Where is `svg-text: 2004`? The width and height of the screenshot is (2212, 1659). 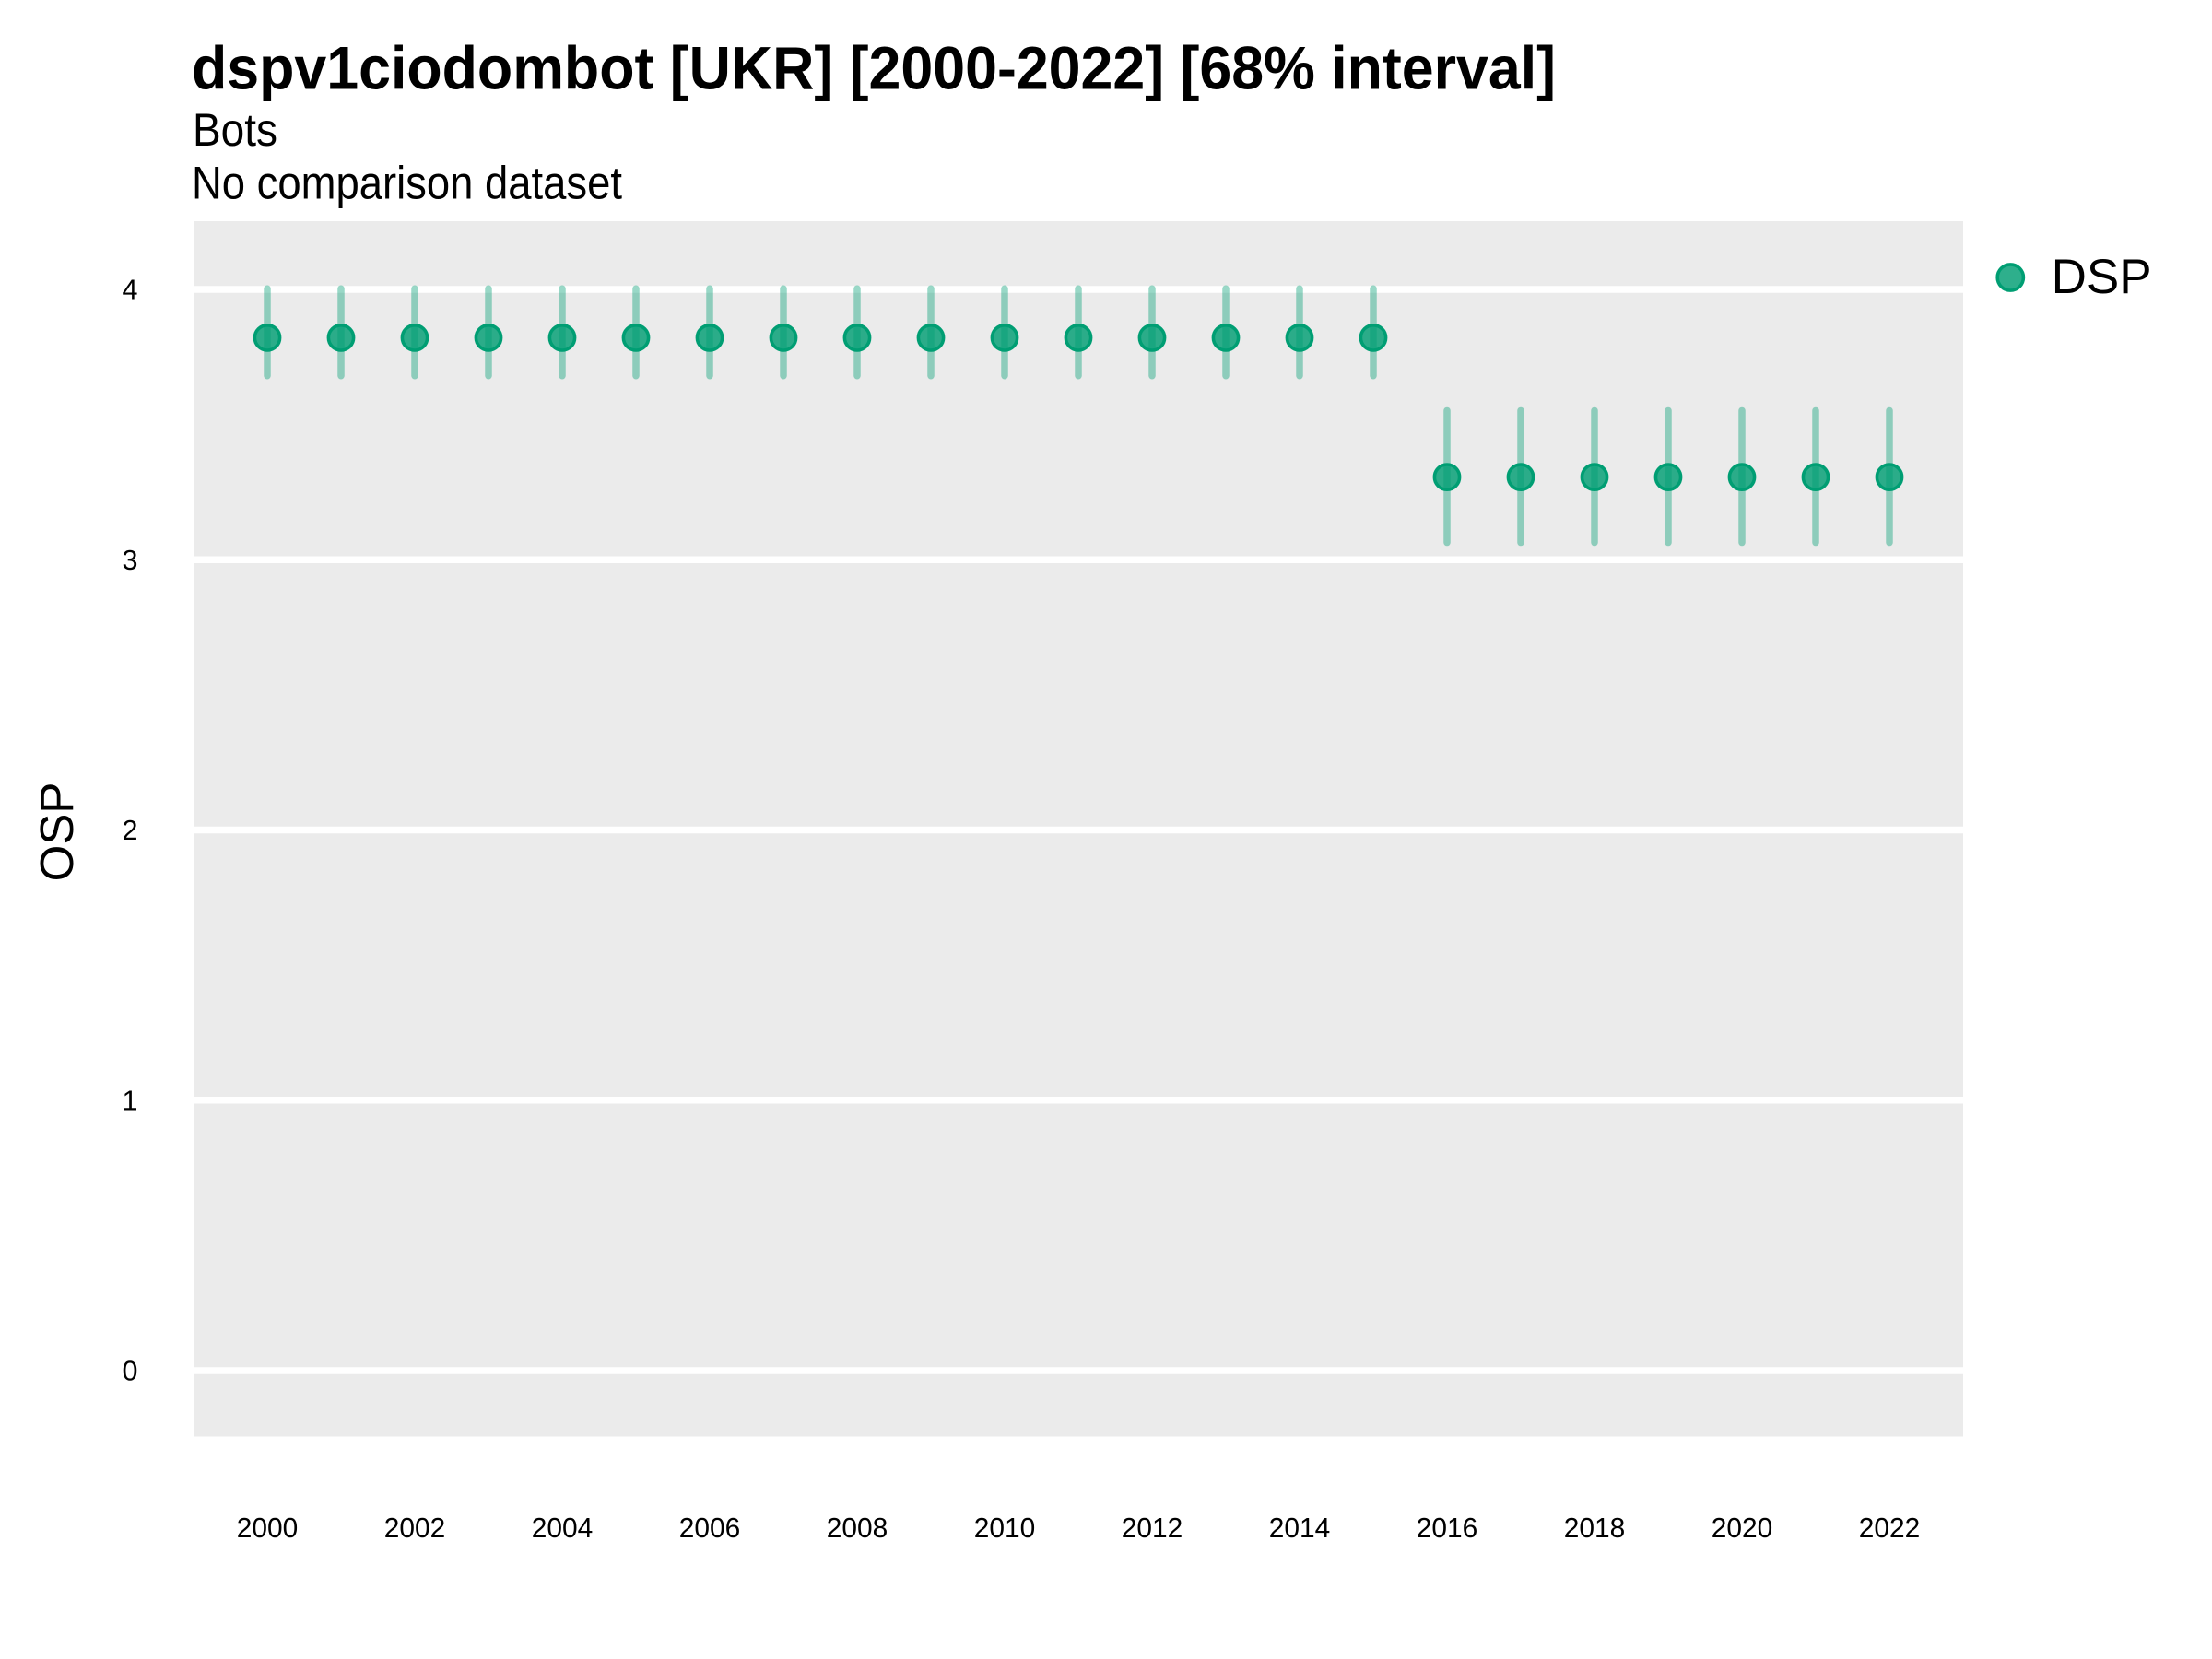 svg-text: 2004 is located at coordinates (563, 1528).